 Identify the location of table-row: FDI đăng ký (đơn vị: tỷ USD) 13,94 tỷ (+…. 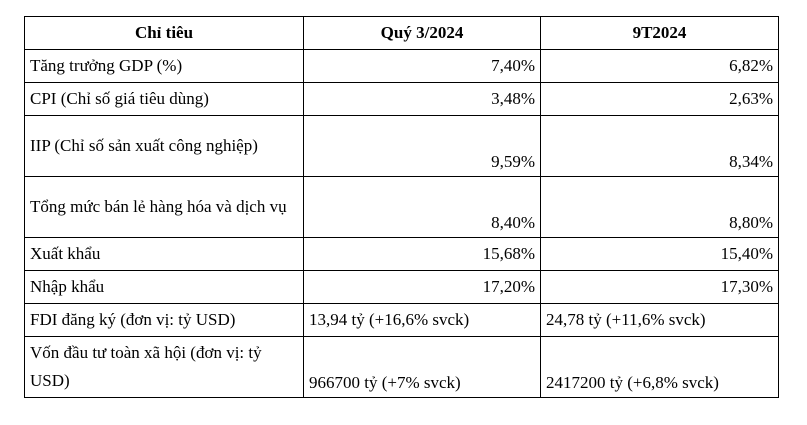
(401, 320).